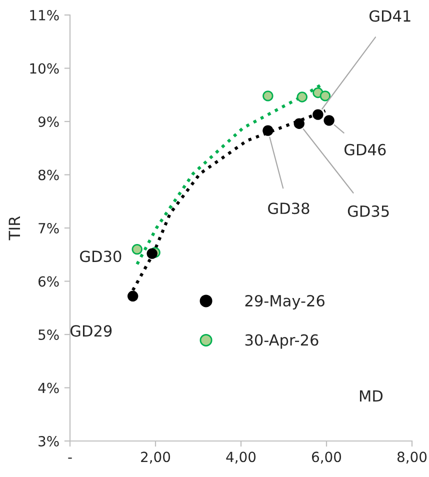 Image resolution: width=429 pixels, height=477 pixels. I want to click on y-tick-label: 11%, so click(44, 15).